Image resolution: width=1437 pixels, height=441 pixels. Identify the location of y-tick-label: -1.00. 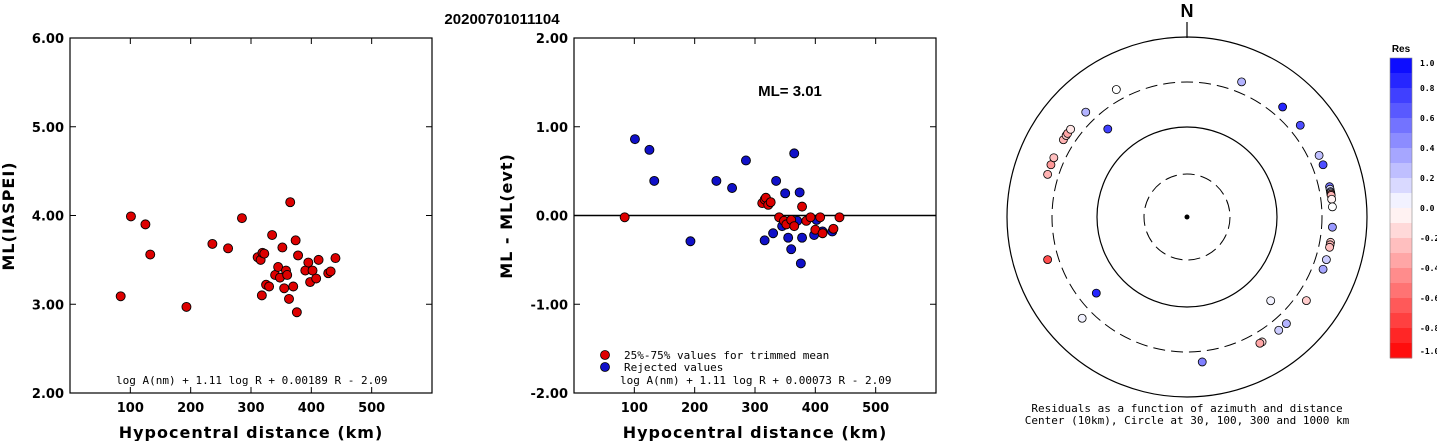
(549, 305).